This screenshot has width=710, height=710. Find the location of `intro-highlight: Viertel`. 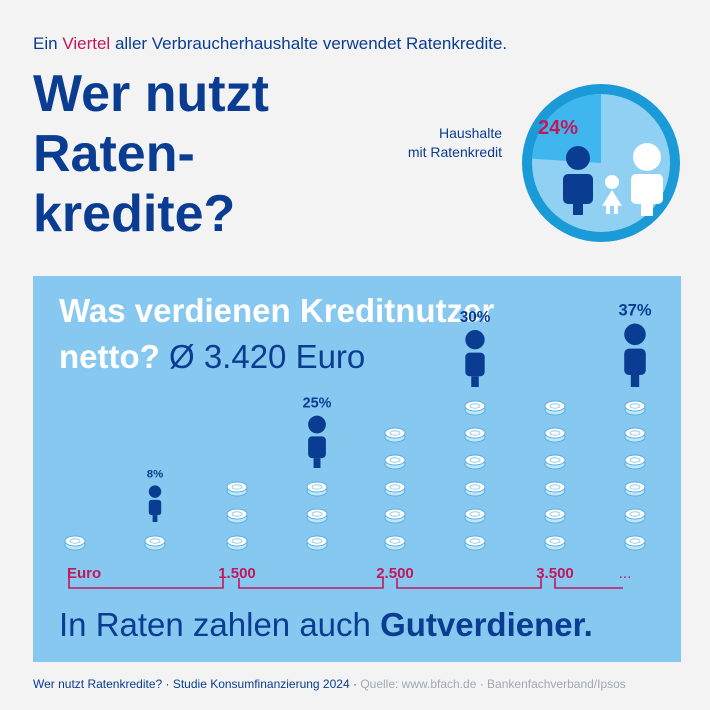

intro-highlight: Viertel is located at coordinates (86, 43).